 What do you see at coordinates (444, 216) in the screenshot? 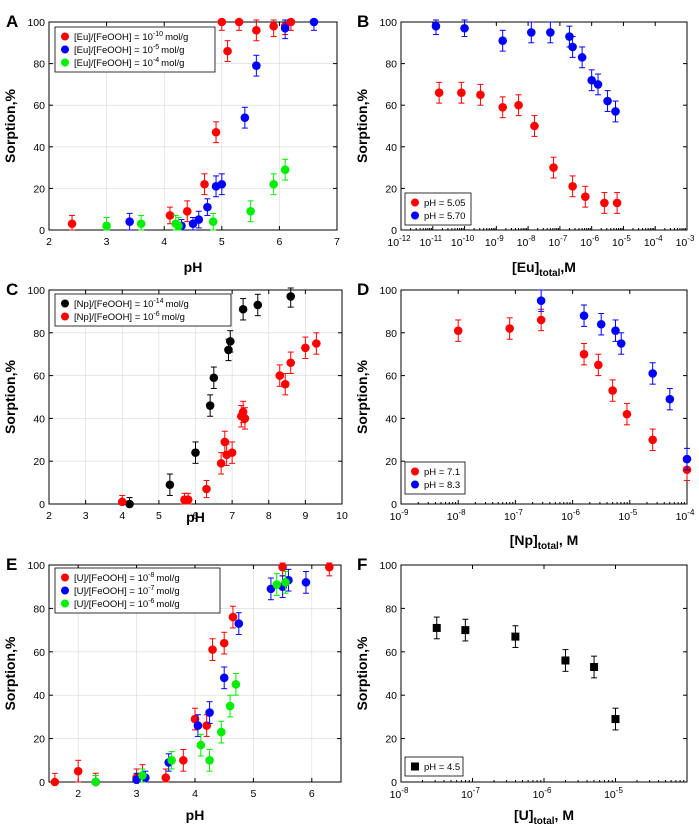
I see `legend-label-text: pH = 5.70` at bounding box center [444, 216].